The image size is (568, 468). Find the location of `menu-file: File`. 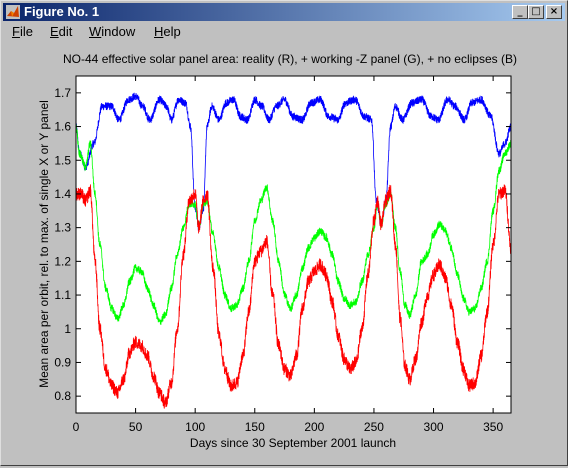

menu-file: File is located at coordinates (22, 32).